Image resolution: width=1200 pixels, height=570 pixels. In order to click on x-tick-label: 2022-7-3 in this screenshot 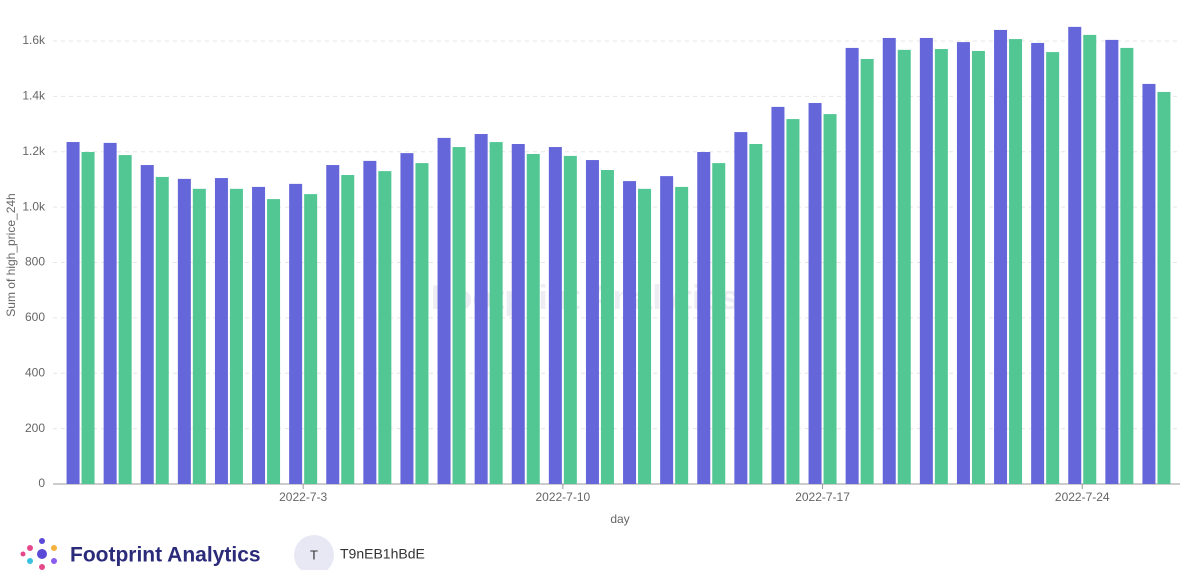, I will do `click(303, 497)`.